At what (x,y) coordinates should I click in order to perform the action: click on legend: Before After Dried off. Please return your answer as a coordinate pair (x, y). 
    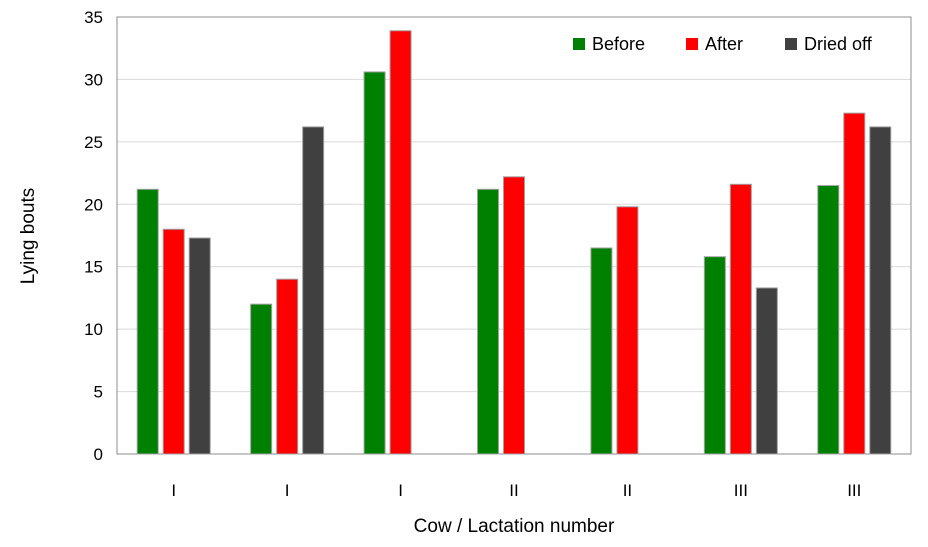
    Looking at the image, I should click on (723, 44).